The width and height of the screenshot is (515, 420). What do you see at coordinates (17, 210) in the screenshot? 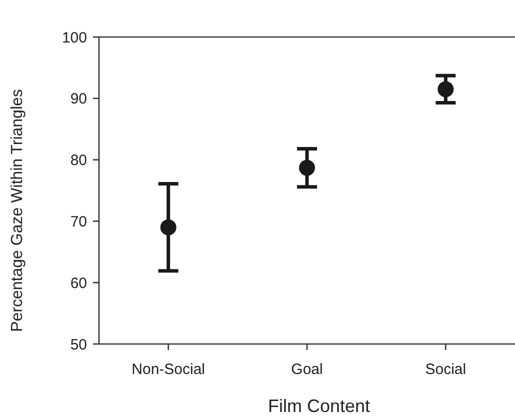
I see `y-axis-title: Percentage Gaze Within Triangles` at bounding box center [17, 210].